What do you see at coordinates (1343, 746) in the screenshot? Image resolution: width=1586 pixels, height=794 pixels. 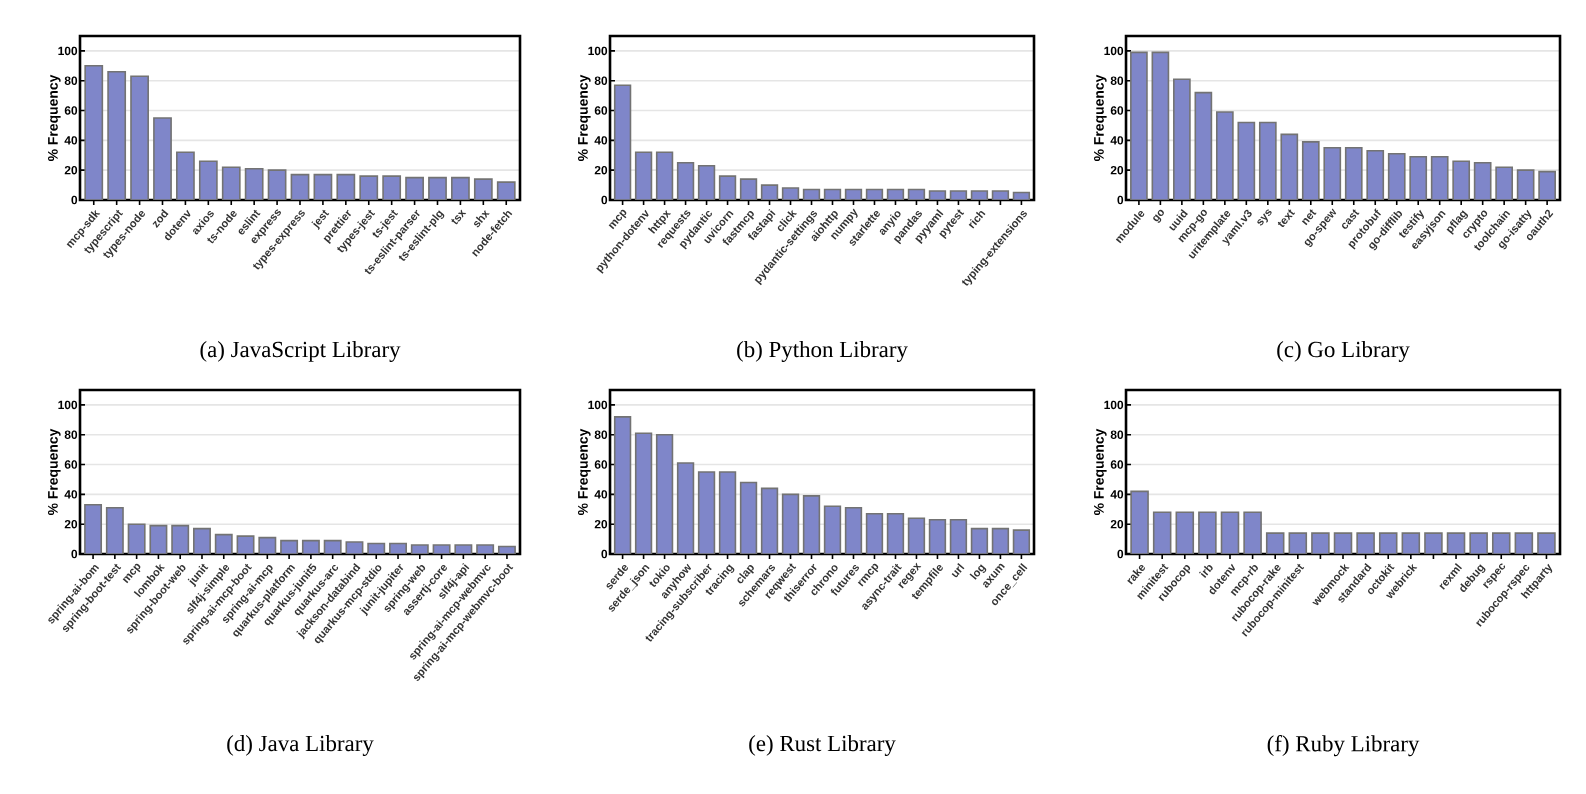 I see `text: (f) Ruby Library` at bounding box center [1343, 746].